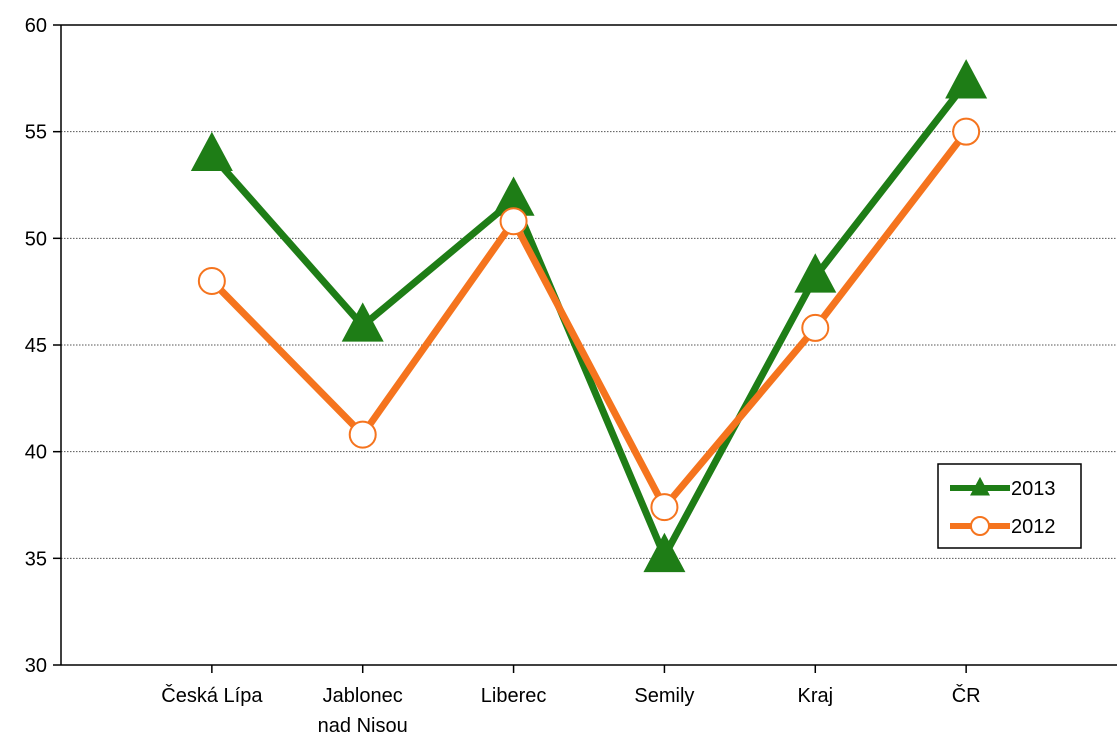 This screenshot has width=1117, height=745. What do you see at coordinates (36, 26) in the screenshot?
I see `y-tick-label-60: 60` at bounding box center [36, 26].